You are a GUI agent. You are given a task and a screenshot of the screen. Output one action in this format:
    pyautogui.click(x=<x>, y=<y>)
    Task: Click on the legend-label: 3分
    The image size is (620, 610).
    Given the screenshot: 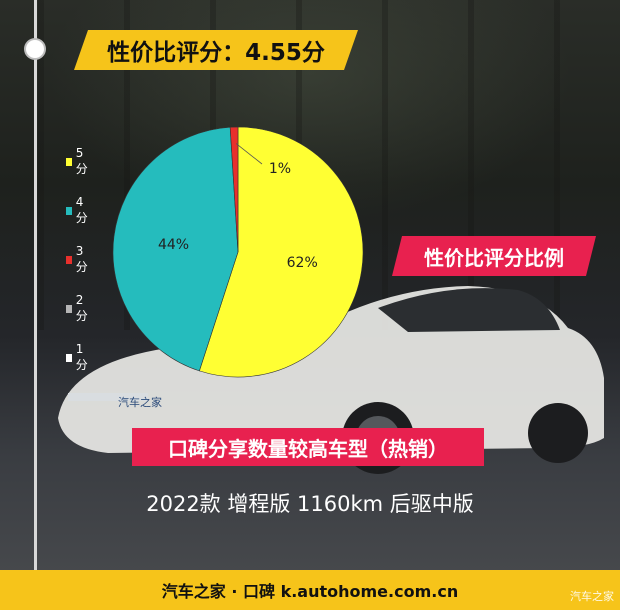 What is the action you would take?
    pyautogui.click(x=81, y=259)
    